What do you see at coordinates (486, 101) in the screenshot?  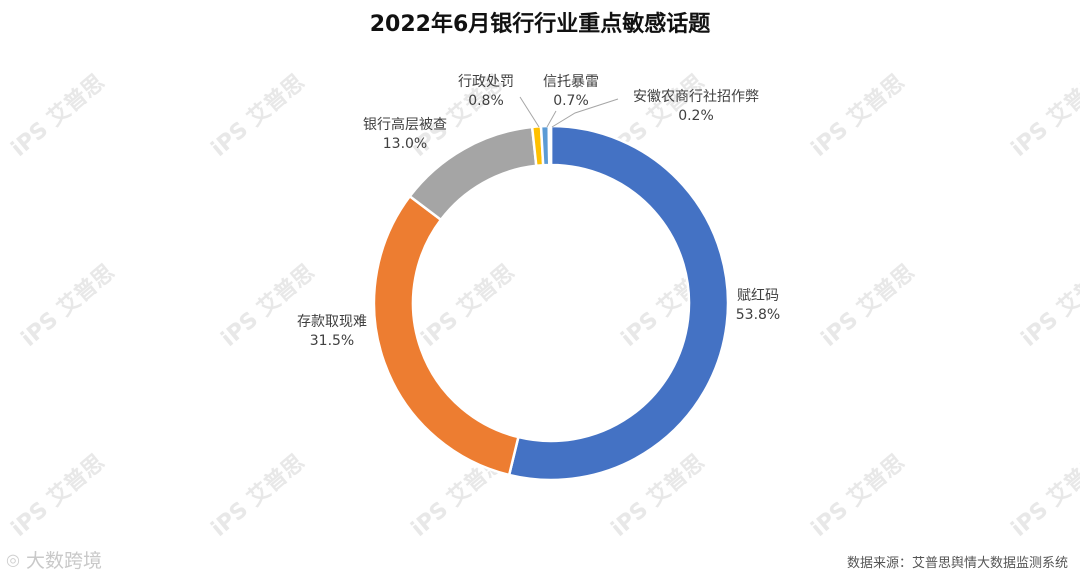 I see `slice-value-label: 0.8%` at bounding box center [486, 101].